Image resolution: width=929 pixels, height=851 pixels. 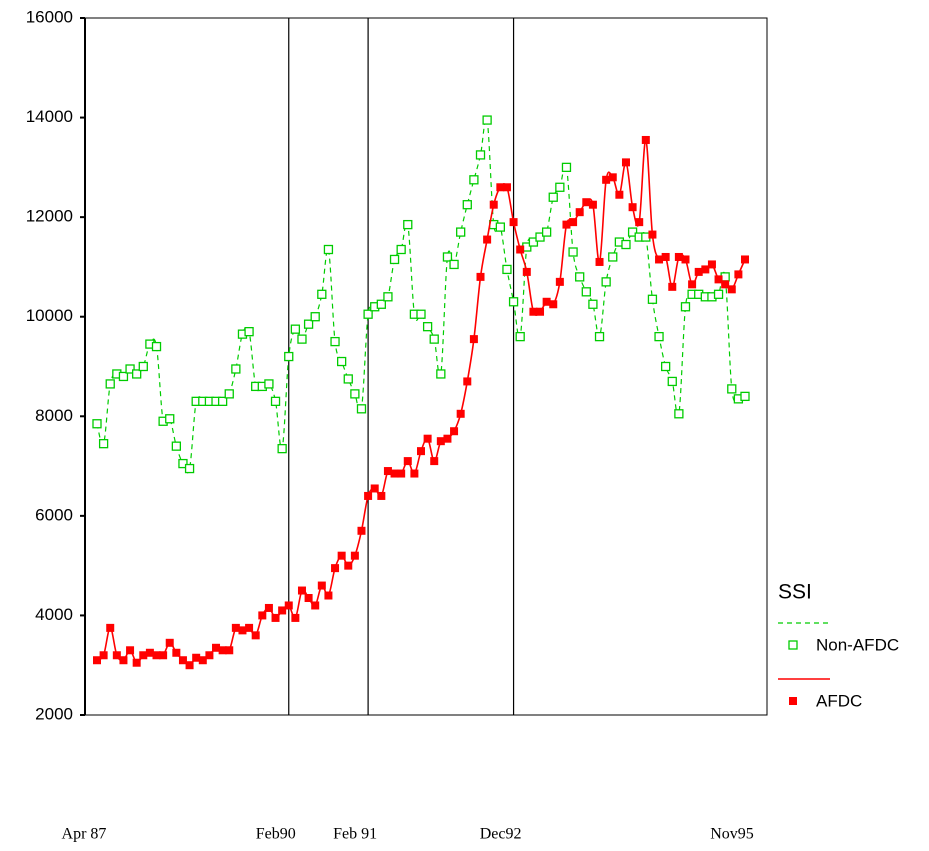 What do you see at coordinates (54, 713) in the screenshot?
I see `y-tick-label: 2000` at bounding box center [54, 713].